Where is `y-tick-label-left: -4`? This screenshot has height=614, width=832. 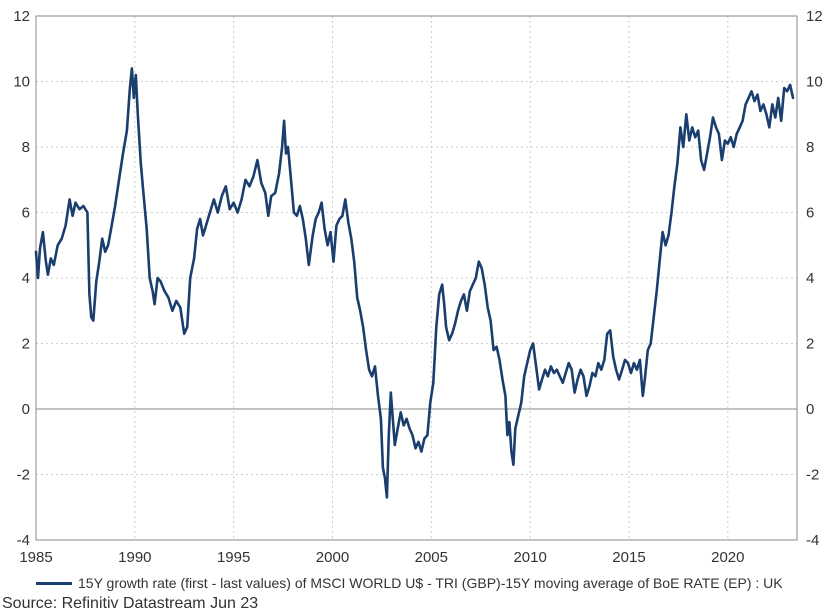 y-tick-label-left: -4 is located at coordinates (23, 540).